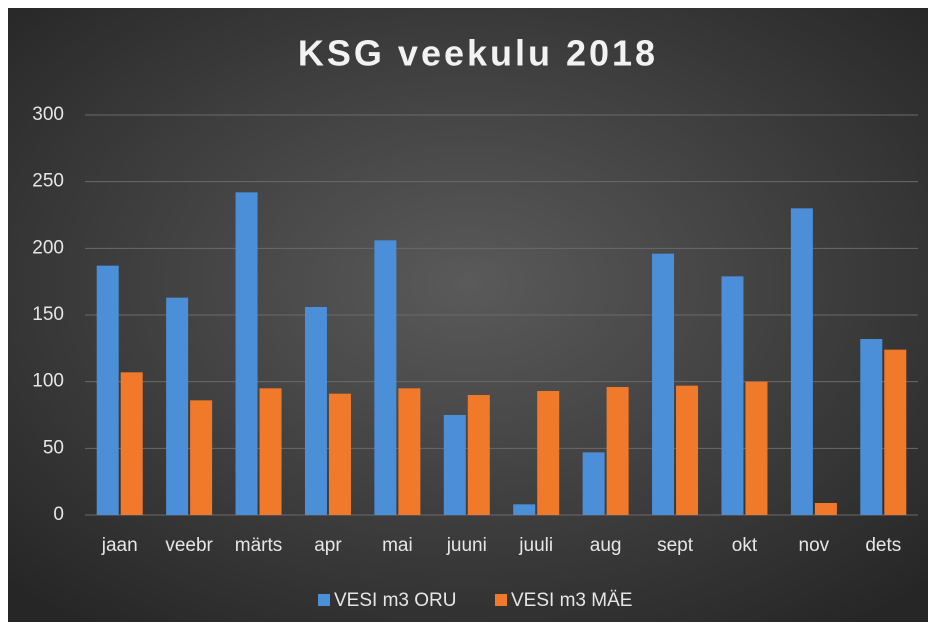 This screenshot has height=630, width=935. What do you see at coordinates (48, 381) in the screenshot?
I see `y-tick-label: 100` at bounding box center [48, 381].